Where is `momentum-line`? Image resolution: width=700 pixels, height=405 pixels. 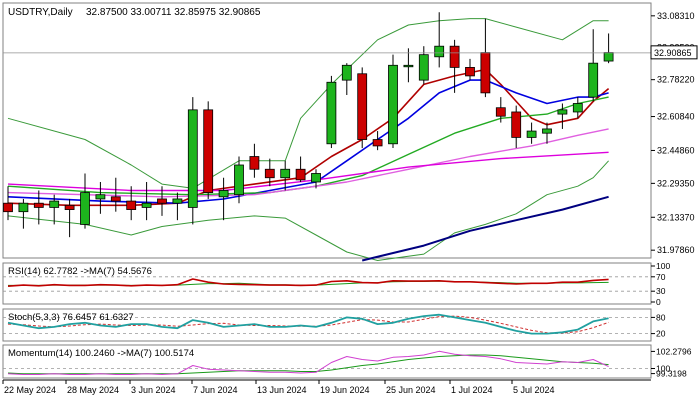
momentum-line is located at coordinates (308, 362).